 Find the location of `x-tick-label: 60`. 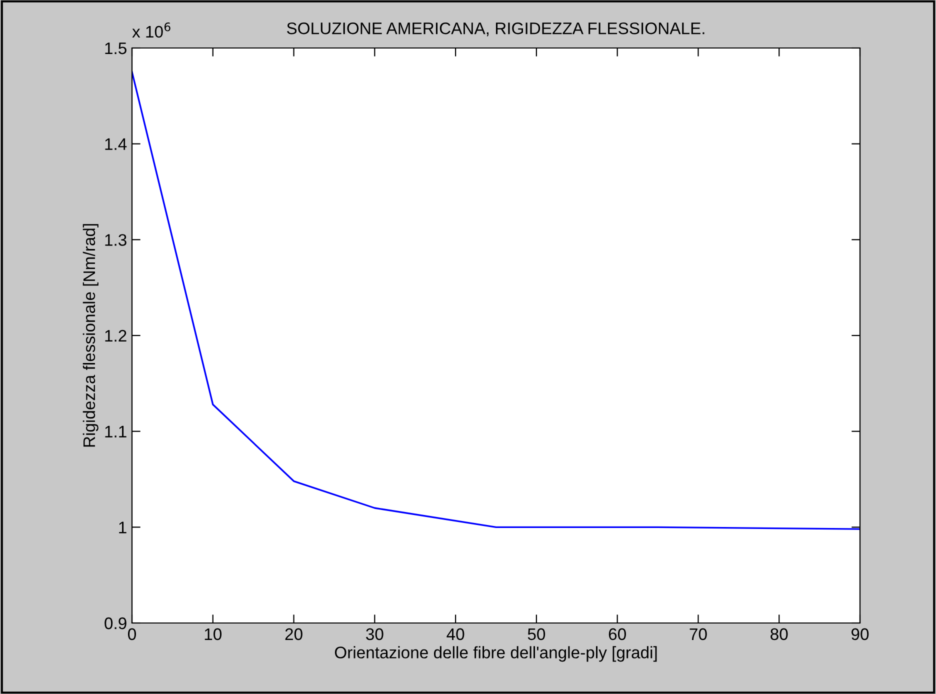

x-tick-label: 60 is located at coordinates (617, 634).